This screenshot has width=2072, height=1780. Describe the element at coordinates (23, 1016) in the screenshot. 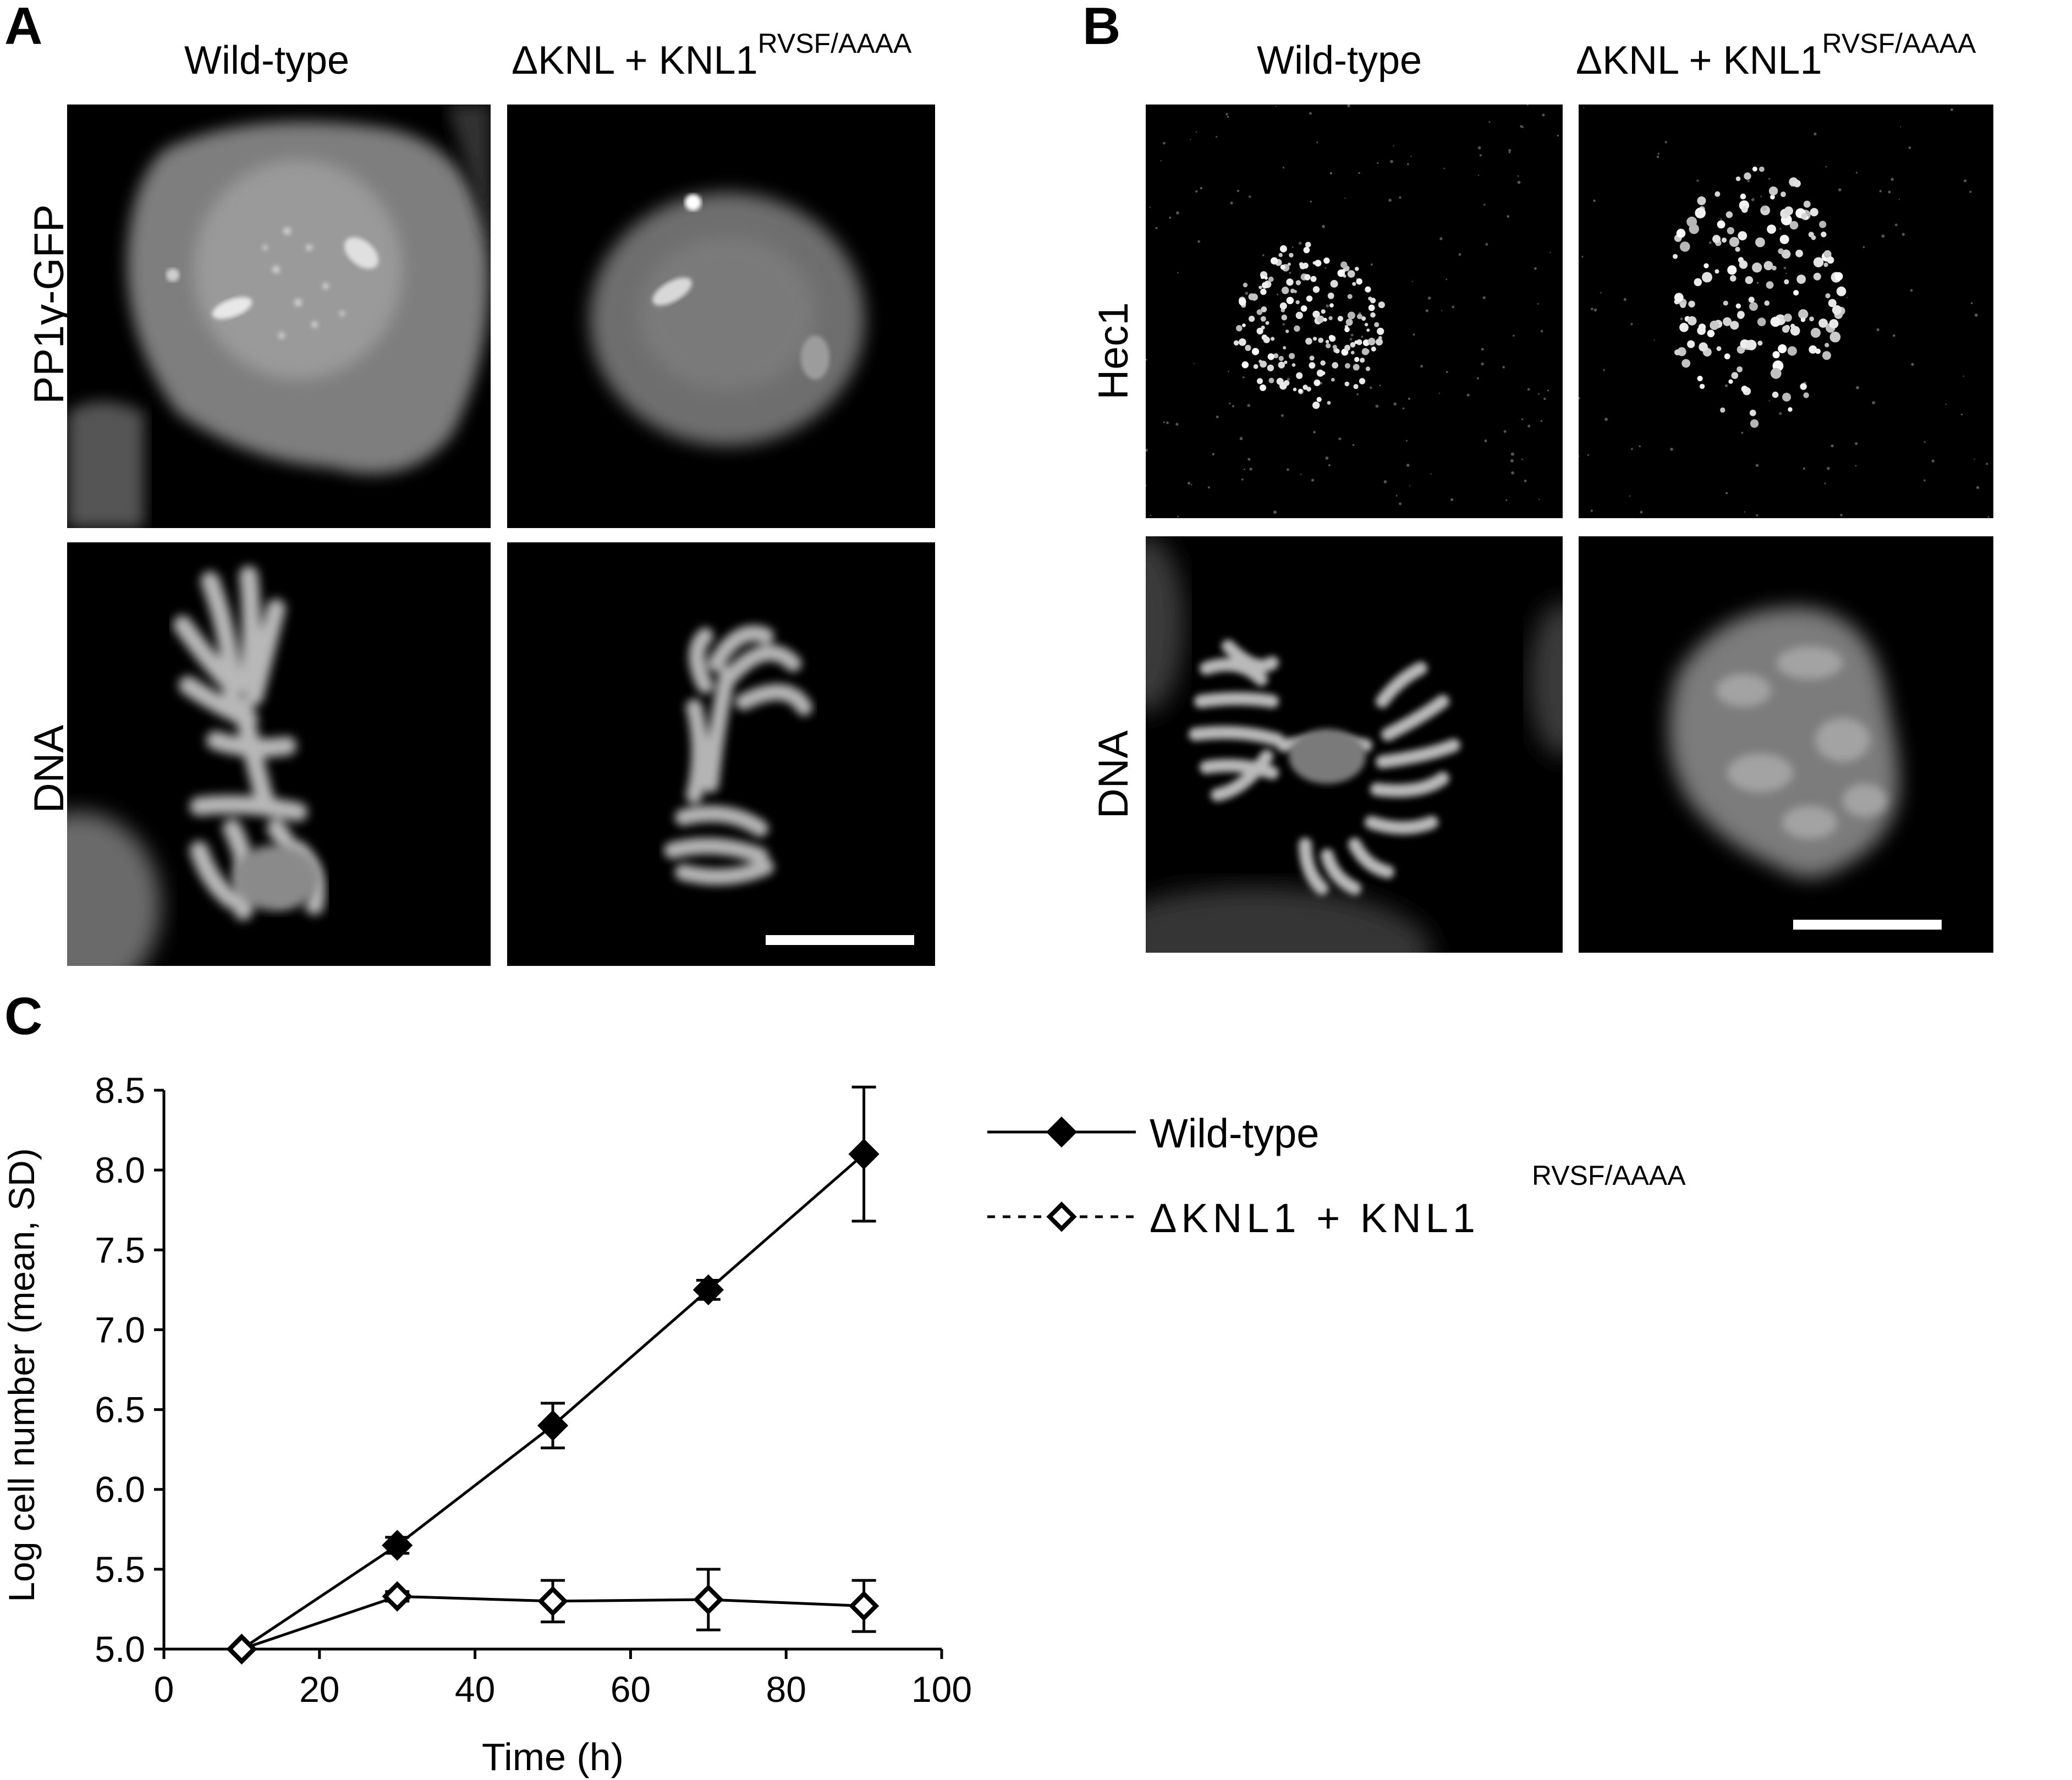

I see `panel-c-letter: C` at that location.